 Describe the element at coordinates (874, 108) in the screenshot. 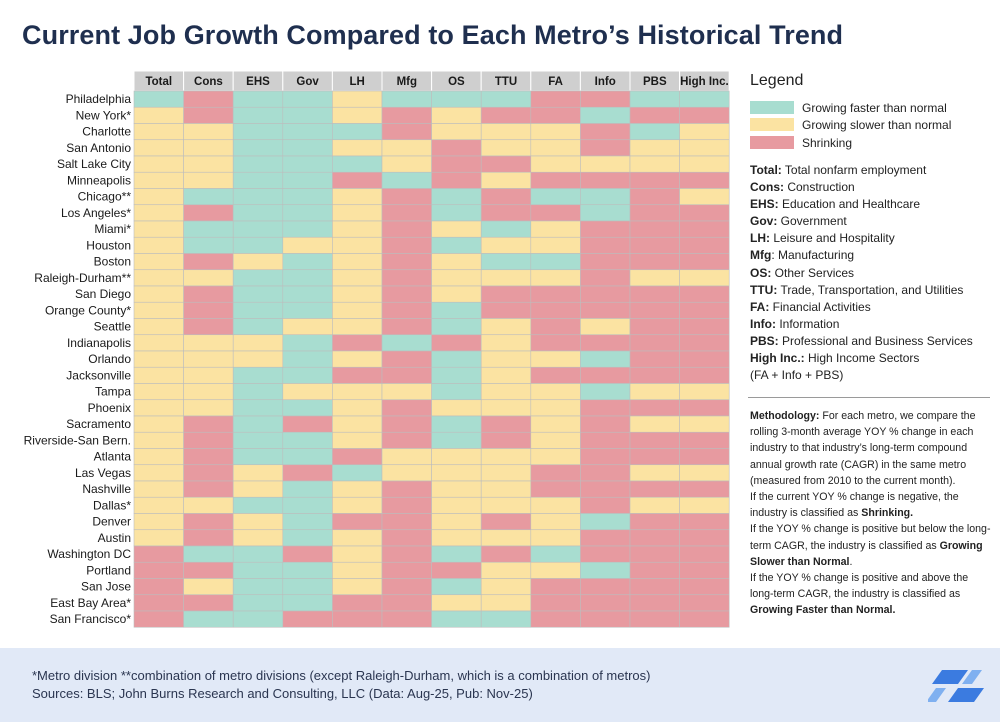

I see `legend-label-faster: Growing faster than normal` at that location.